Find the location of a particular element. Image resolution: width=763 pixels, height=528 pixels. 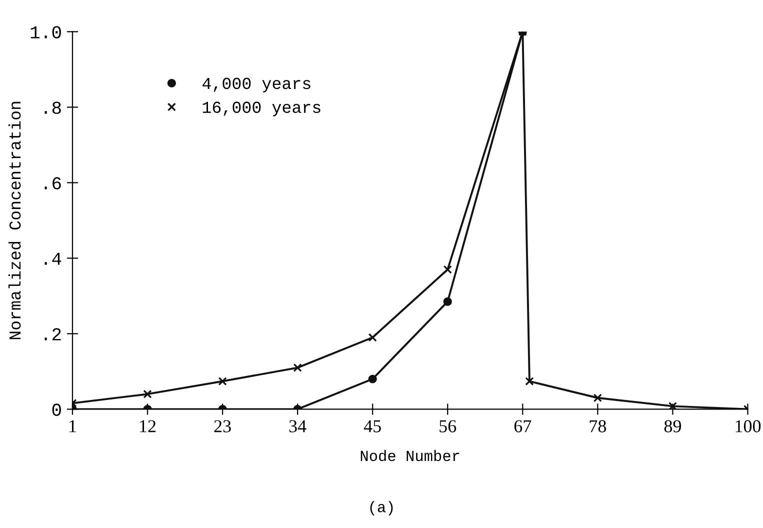

y-tick-label: .6 is located at coordinates (52, 183).